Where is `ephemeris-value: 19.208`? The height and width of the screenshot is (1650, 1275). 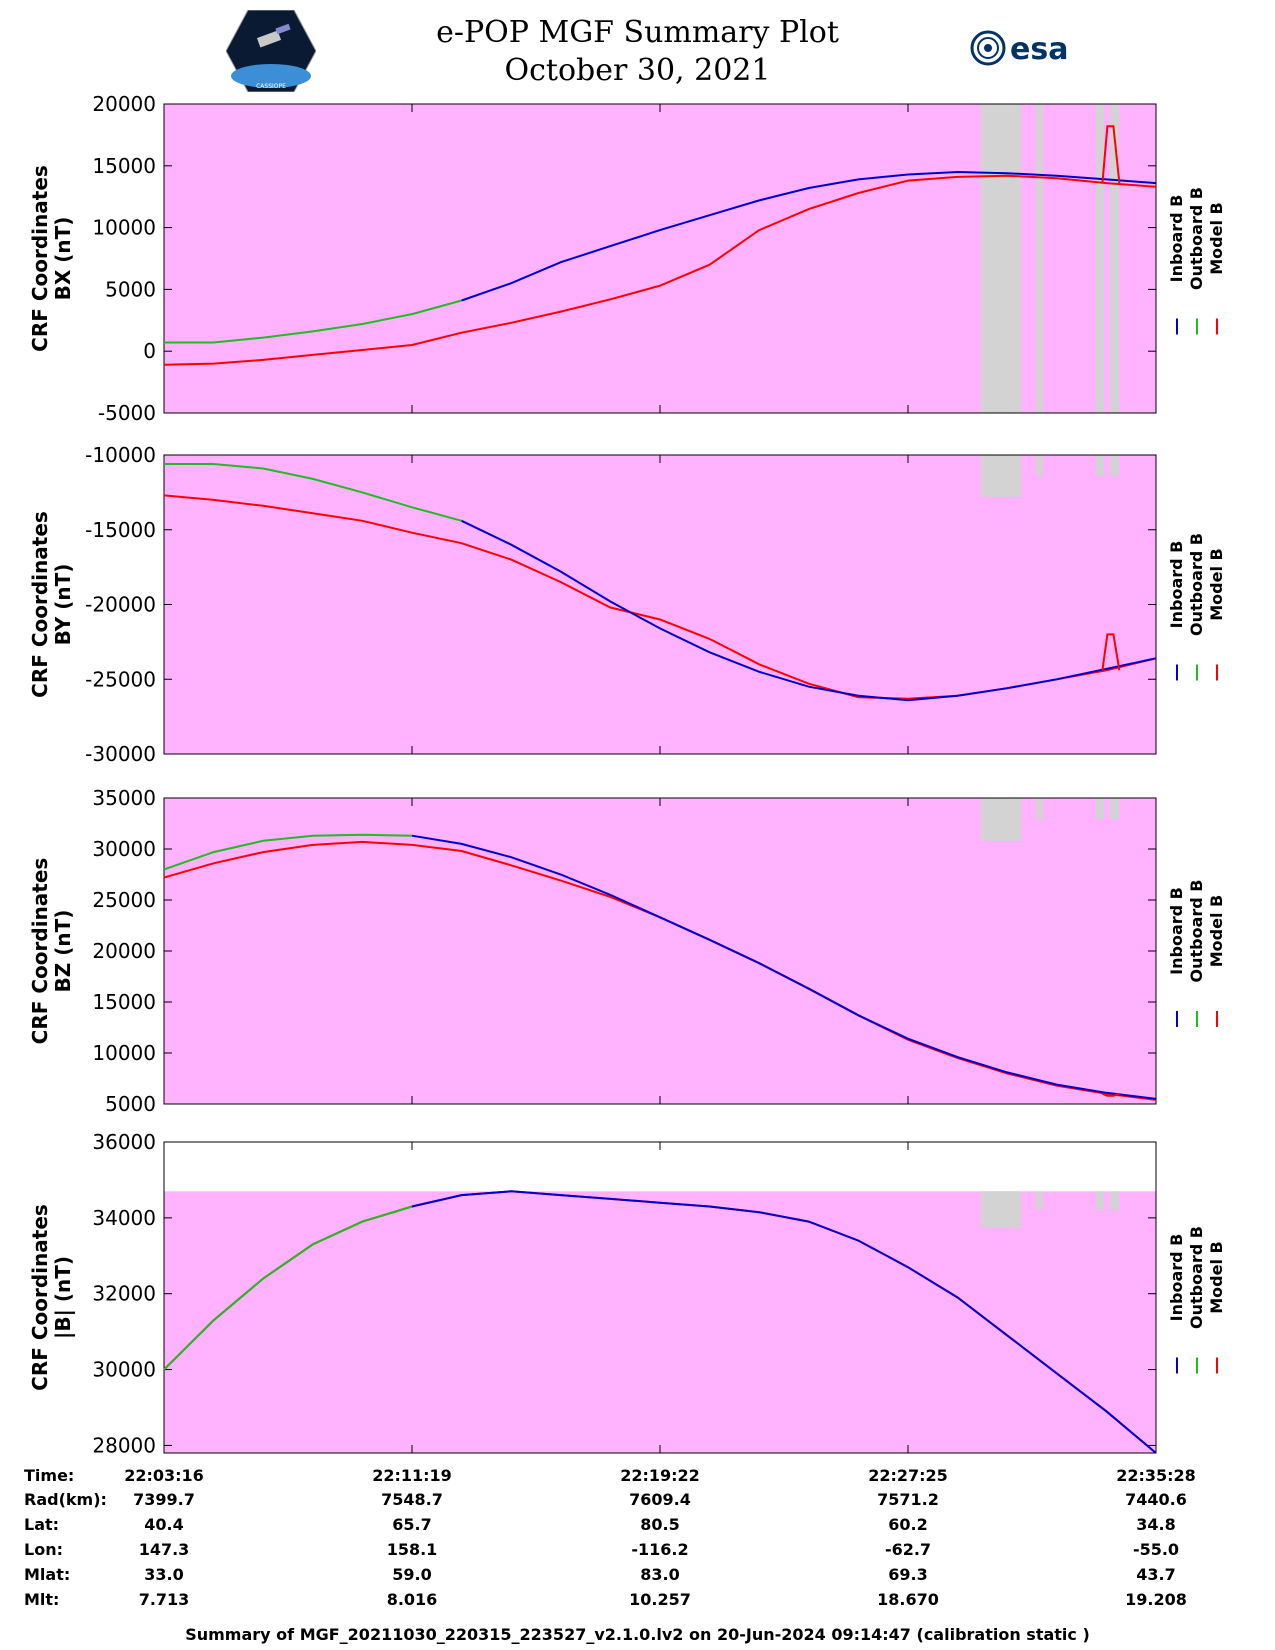
ephemeris-value: 19.208 is located at coordinates (1156, 1599).